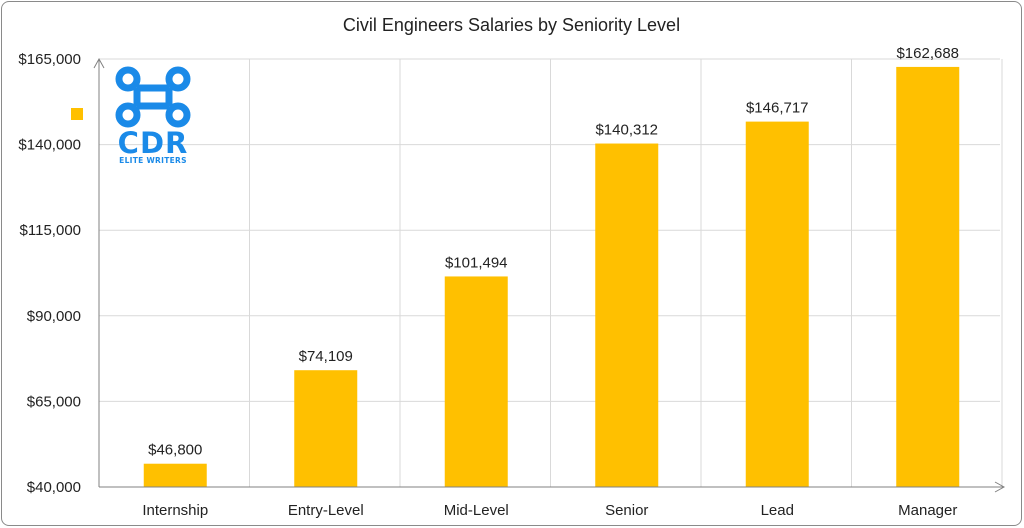 Image resolution: width=1024 pixels, height=528 pixels. What do you see at coordinates (54, 401) in the screenshot?
I see `y-tick-label: $65,000` at bounding box center [54, 401].